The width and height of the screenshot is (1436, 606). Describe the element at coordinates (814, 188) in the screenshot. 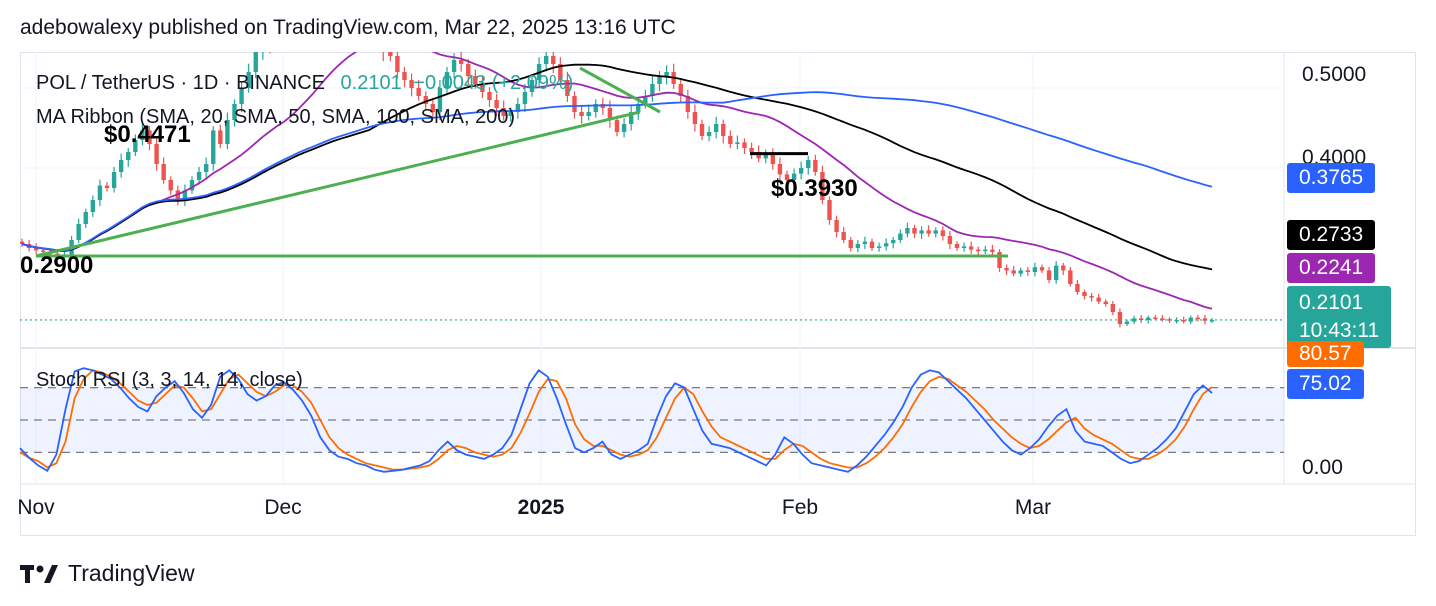

I see `annotation-mid: $0.3930` at that location.